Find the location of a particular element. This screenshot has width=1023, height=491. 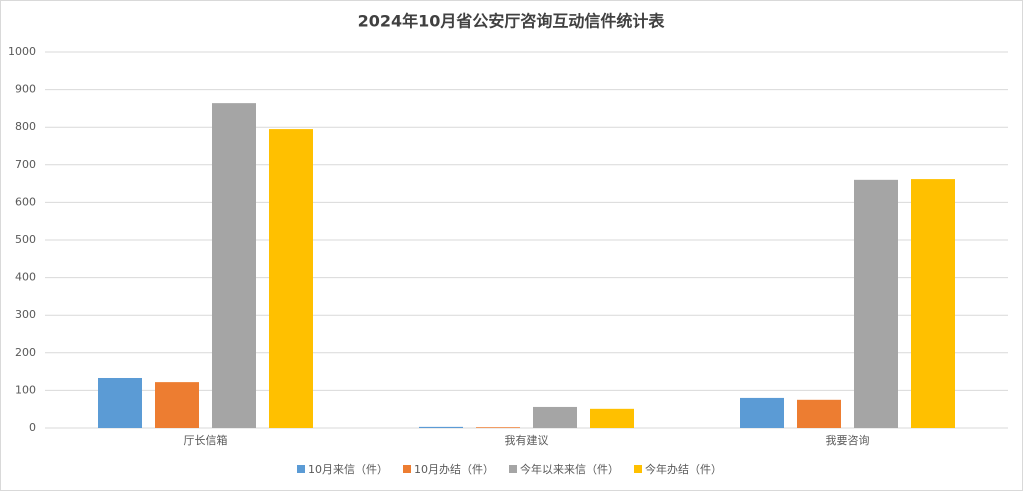

y-tick-label: 300 is located at coordinates (25, 314).